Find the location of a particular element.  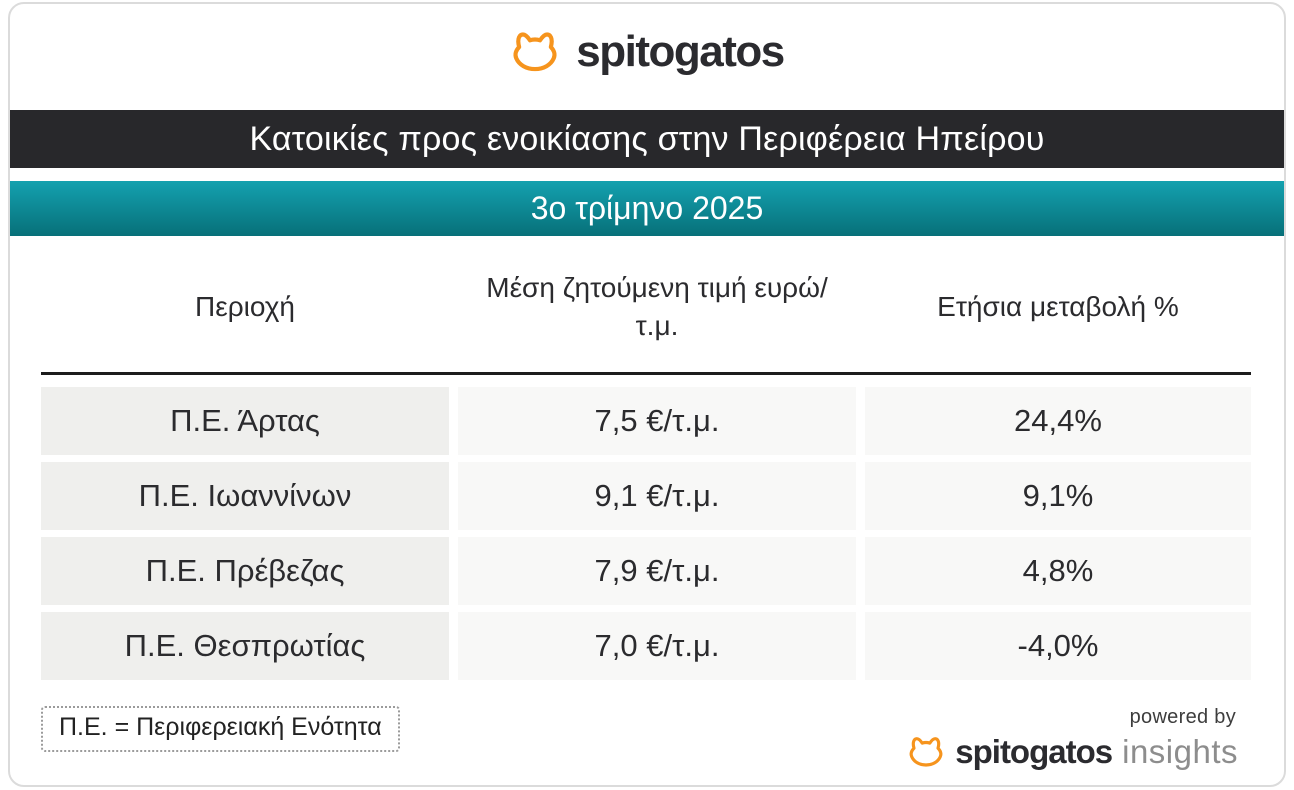

table-row: Π.Ε. Θεσπρωτίας 7,0 €/τ.μ. -4,0% is located at coordinates (646, 646).